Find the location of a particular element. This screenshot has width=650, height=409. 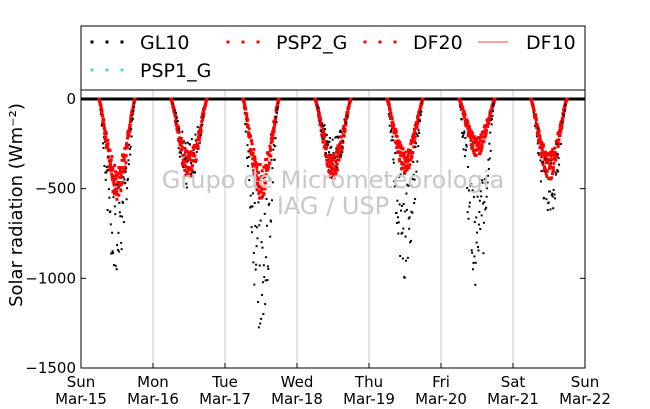

legend-box is located at coordinates (333, 58).